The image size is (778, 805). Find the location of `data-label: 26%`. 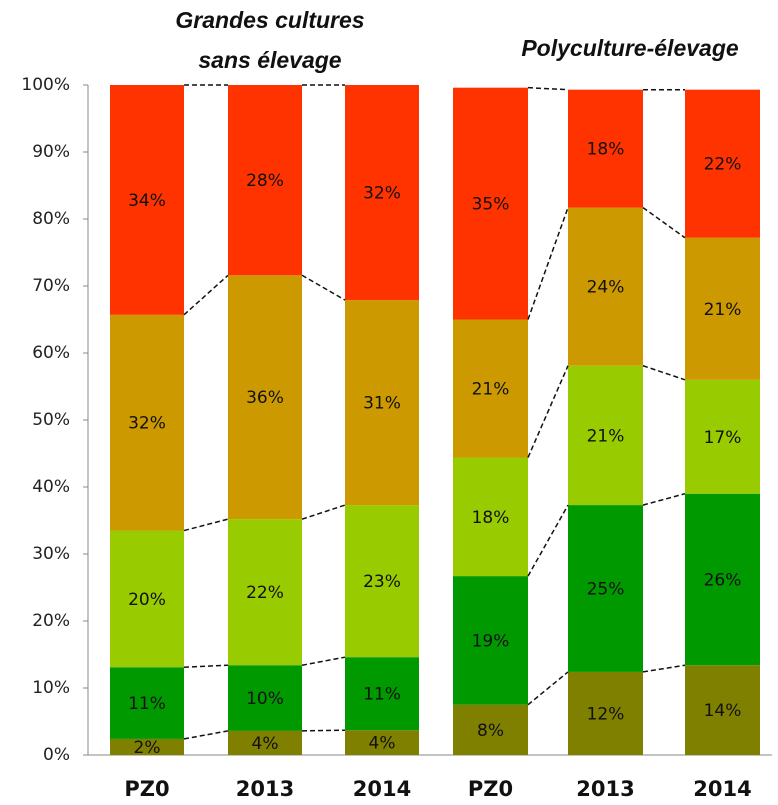

data-label: 26% is located at coordinates (723, 580).